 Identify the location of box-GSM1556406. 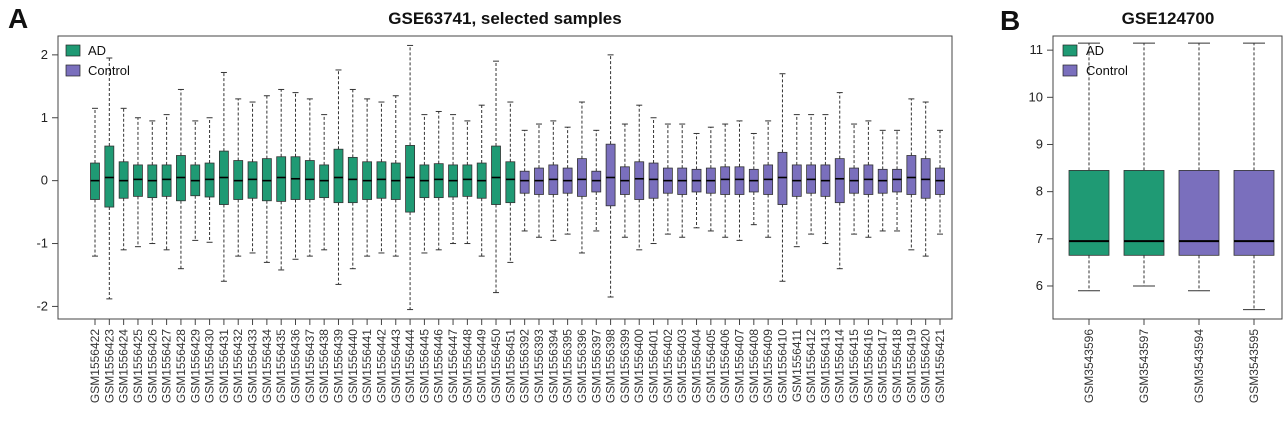
(725, 180).